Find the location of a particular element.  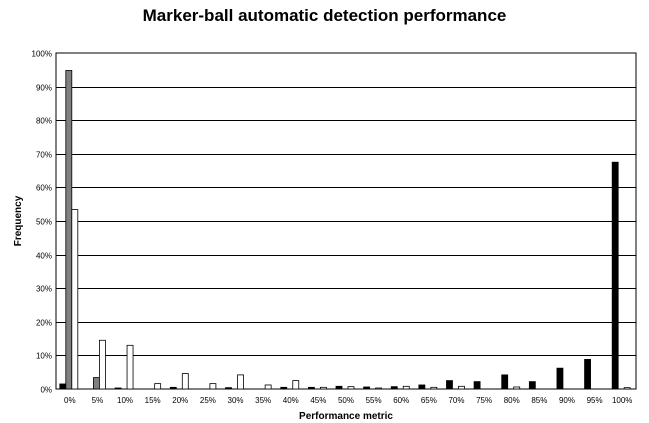

x-tick-label: 90% is located at coordinates (567, 400).